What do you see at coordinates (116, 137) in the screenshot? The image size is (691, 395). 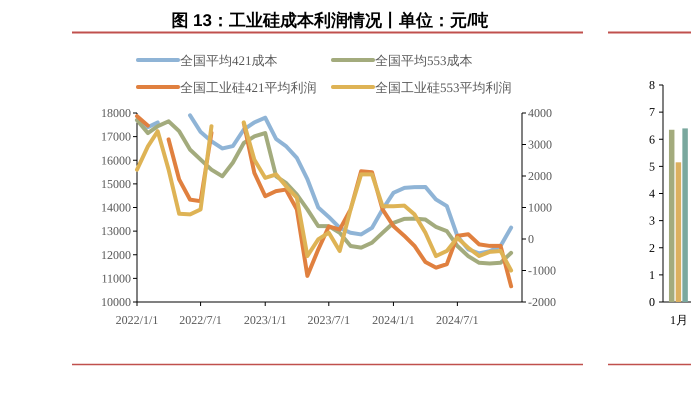 I see `y-tick-label: 17000` at bounding box center [116, 137].